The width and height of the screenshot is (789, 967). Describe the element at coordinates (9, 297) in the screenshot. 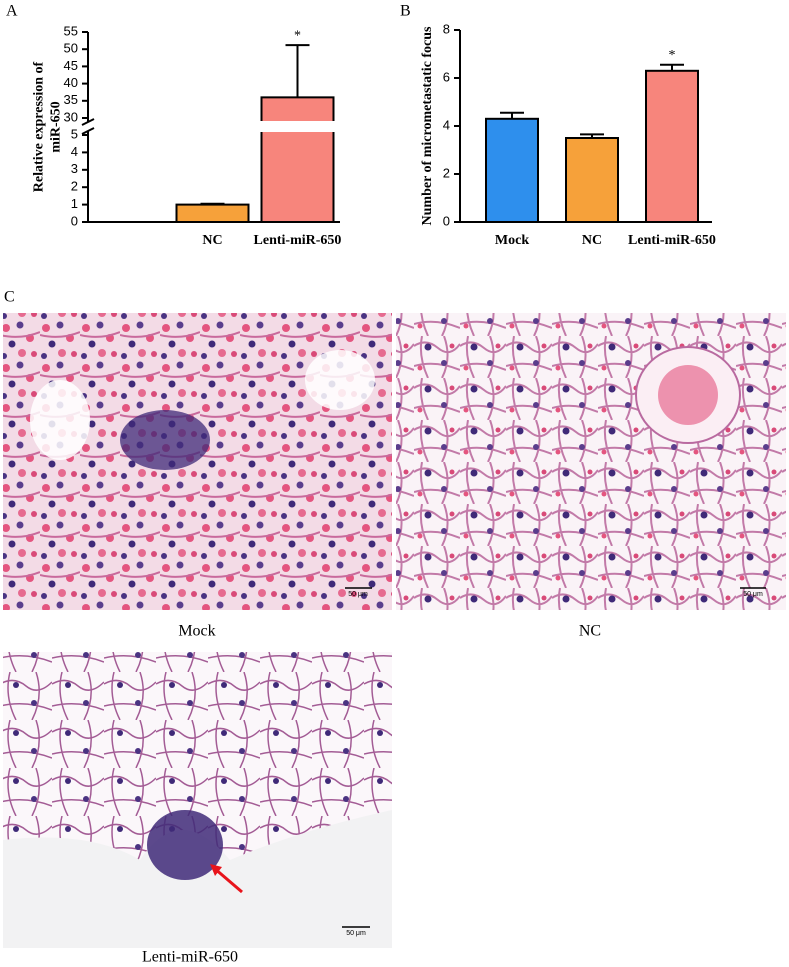

I see `panel-label: C` at that location.